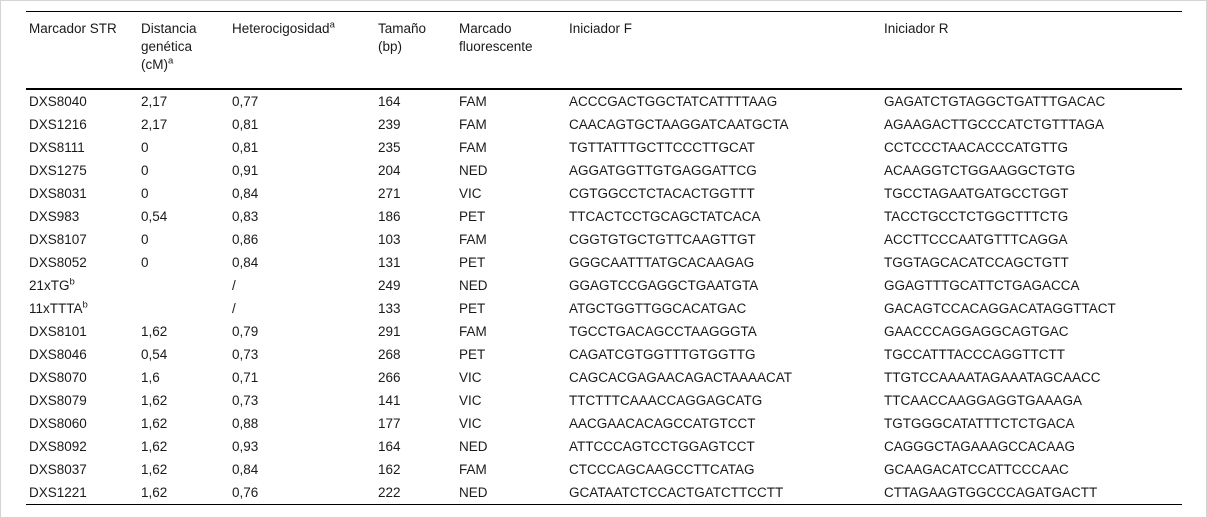  What do you see at coordinates (916, 28) in the screenshot?
I see `column-header-label: Iniciador R` at bounding box center [916, 28].